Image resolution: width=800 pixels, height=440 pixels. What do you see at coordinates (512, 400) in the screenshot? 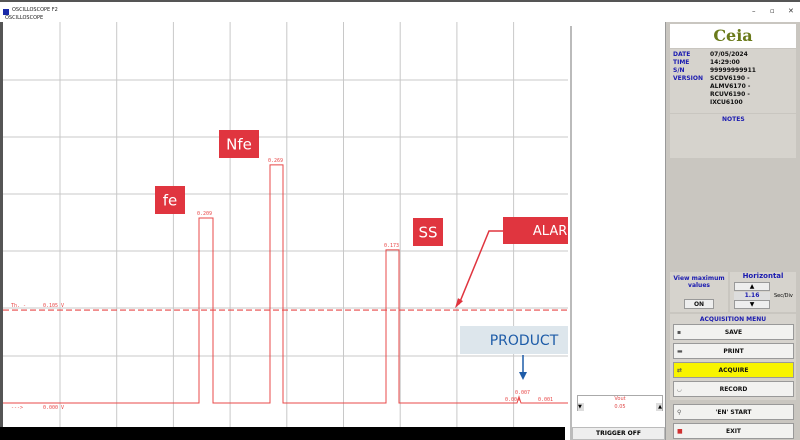
I see `peak-value-label: 0.004` at bounding box center [512, 400].